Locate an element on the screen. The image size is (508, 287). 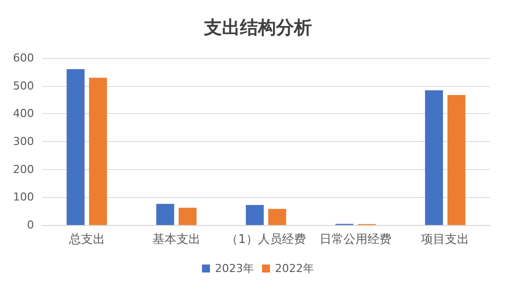
legend-label: 2022年 is located at coordinates (294, 268).